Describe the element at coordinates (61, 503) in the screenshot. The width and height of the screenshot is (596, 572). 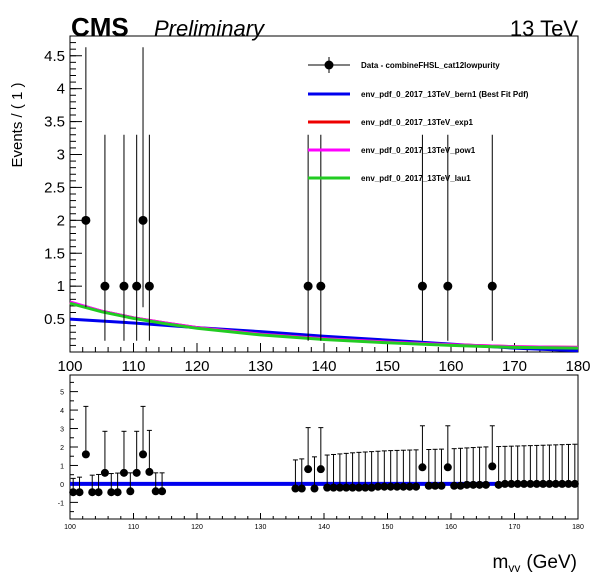
I see `ratio-y-tick-label: -1` at that location.